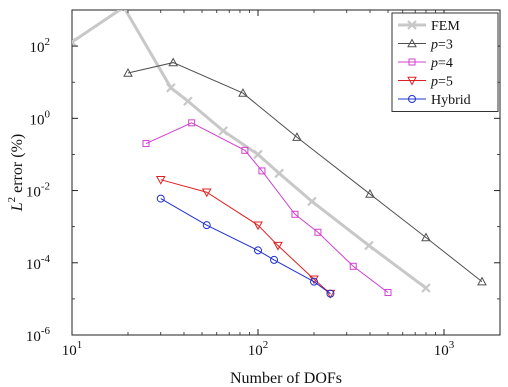  I want to click on y-tick-label: 10⁻², so click(38, 191).